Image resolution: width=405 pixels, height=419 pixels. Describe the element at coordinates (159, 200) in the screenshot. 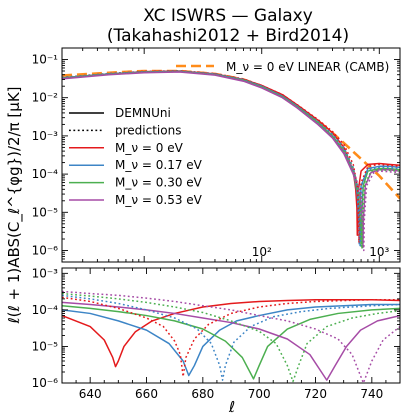

I see `legend-label-5: M_ν = 0.53 eV` at that location.